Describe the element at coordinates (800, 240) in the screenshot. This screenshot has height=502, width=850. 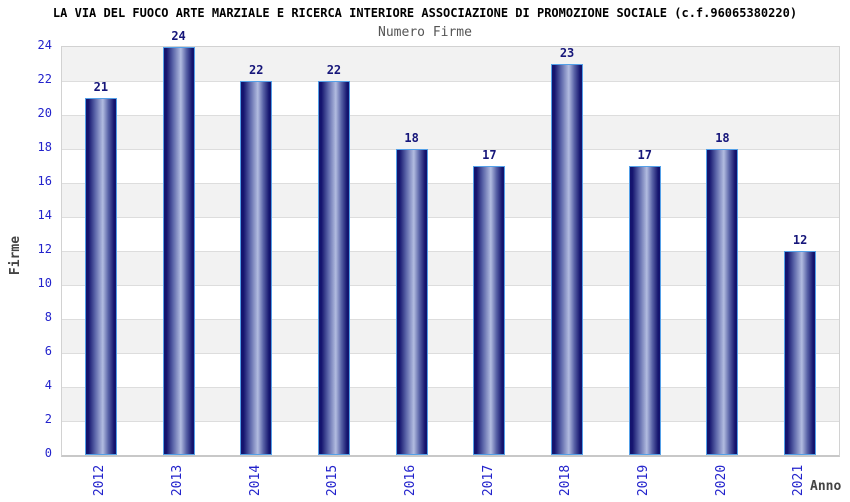
I see `bar-value-label: 12` at that location.